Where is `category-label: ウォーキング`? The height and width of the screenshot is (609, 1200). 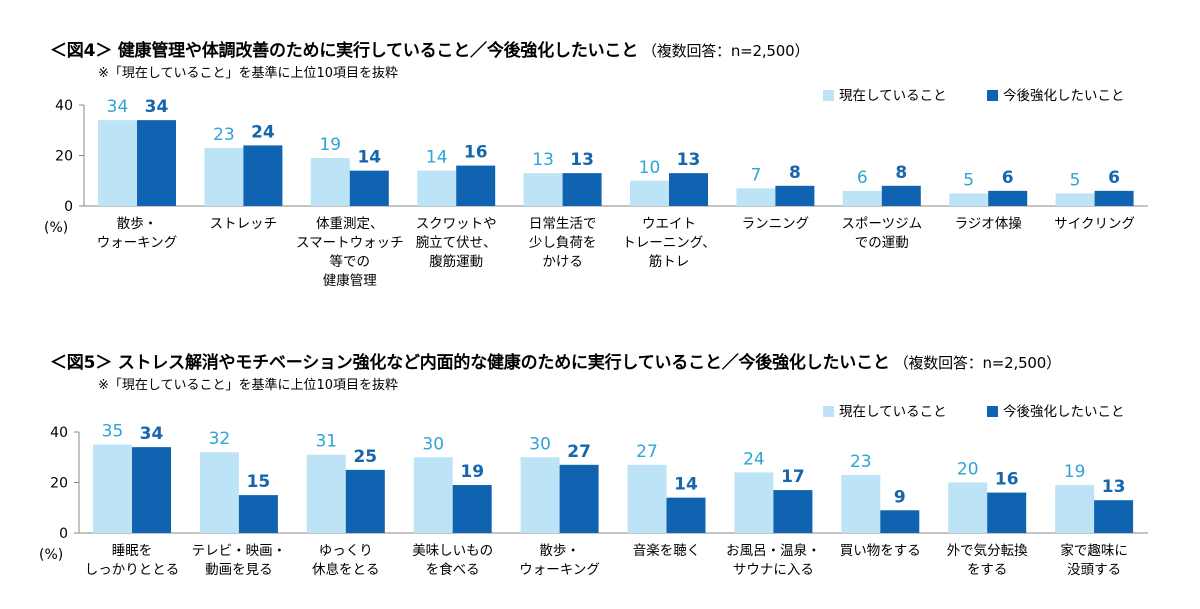
category-label: ウォーキング is located at coordinates (137, 243).